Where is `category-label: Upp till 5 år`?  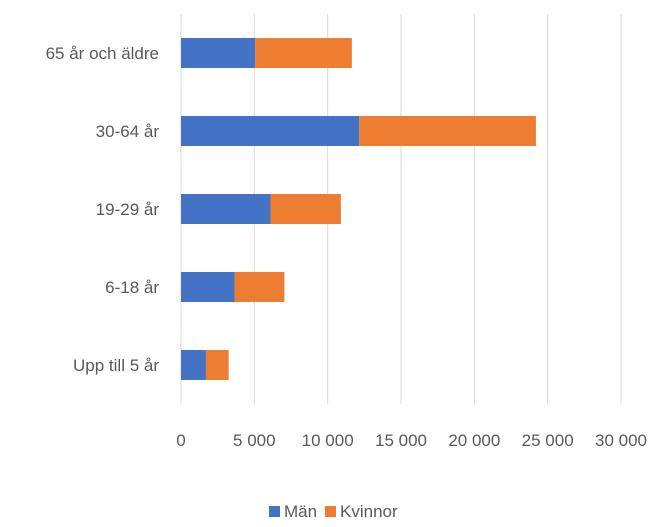
category-label: Upp till 5 år is located at coordinates (116, 365).